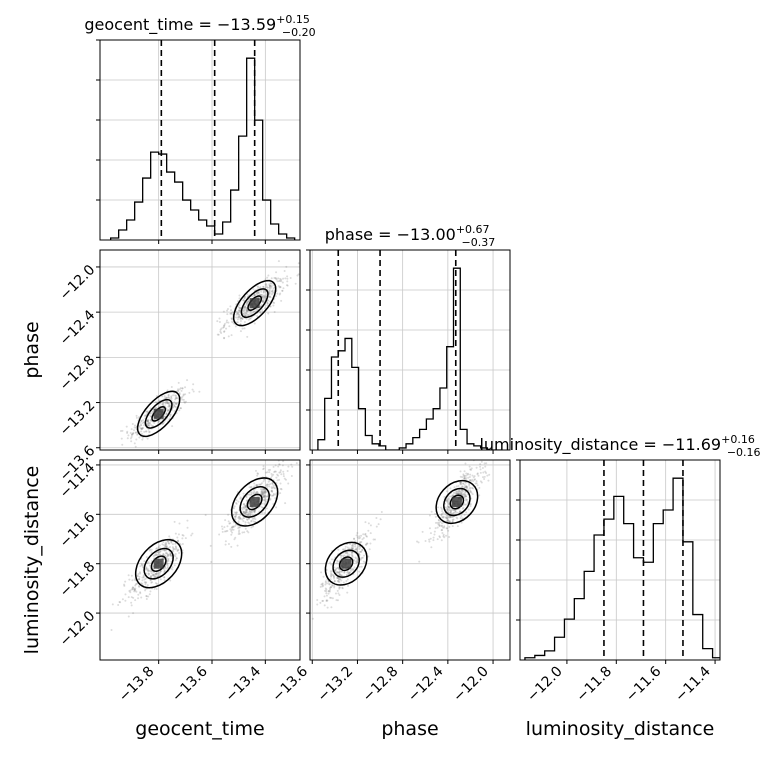 This screenshot has width=760, height=760. I want to click on density-peak, so click(456, 501).